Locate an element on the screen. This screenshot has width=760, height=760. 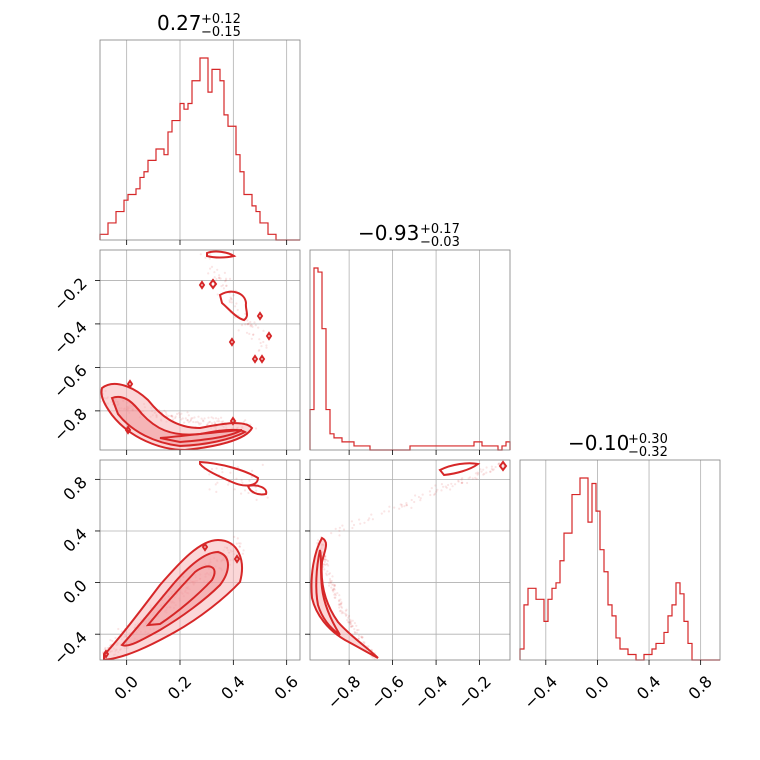
panel-diag-1: 0.27 +0.12 −0.15 is located at coordinates (200, 128).